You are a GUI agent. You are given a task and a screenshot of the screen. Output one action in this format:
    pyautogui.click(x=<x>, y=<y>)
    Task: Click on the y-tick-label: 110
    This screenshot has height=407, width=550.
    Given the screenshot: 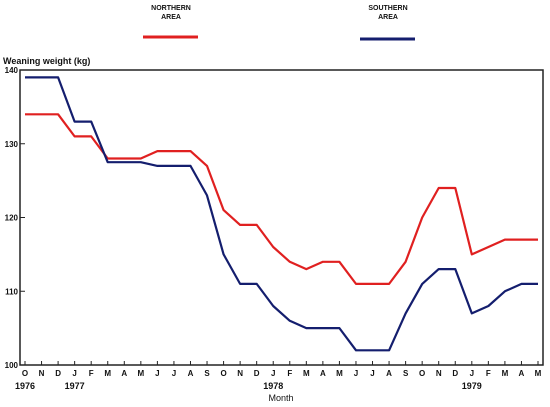 What is the action you would take?
    pyautogui.click(x=11, y=291)
    